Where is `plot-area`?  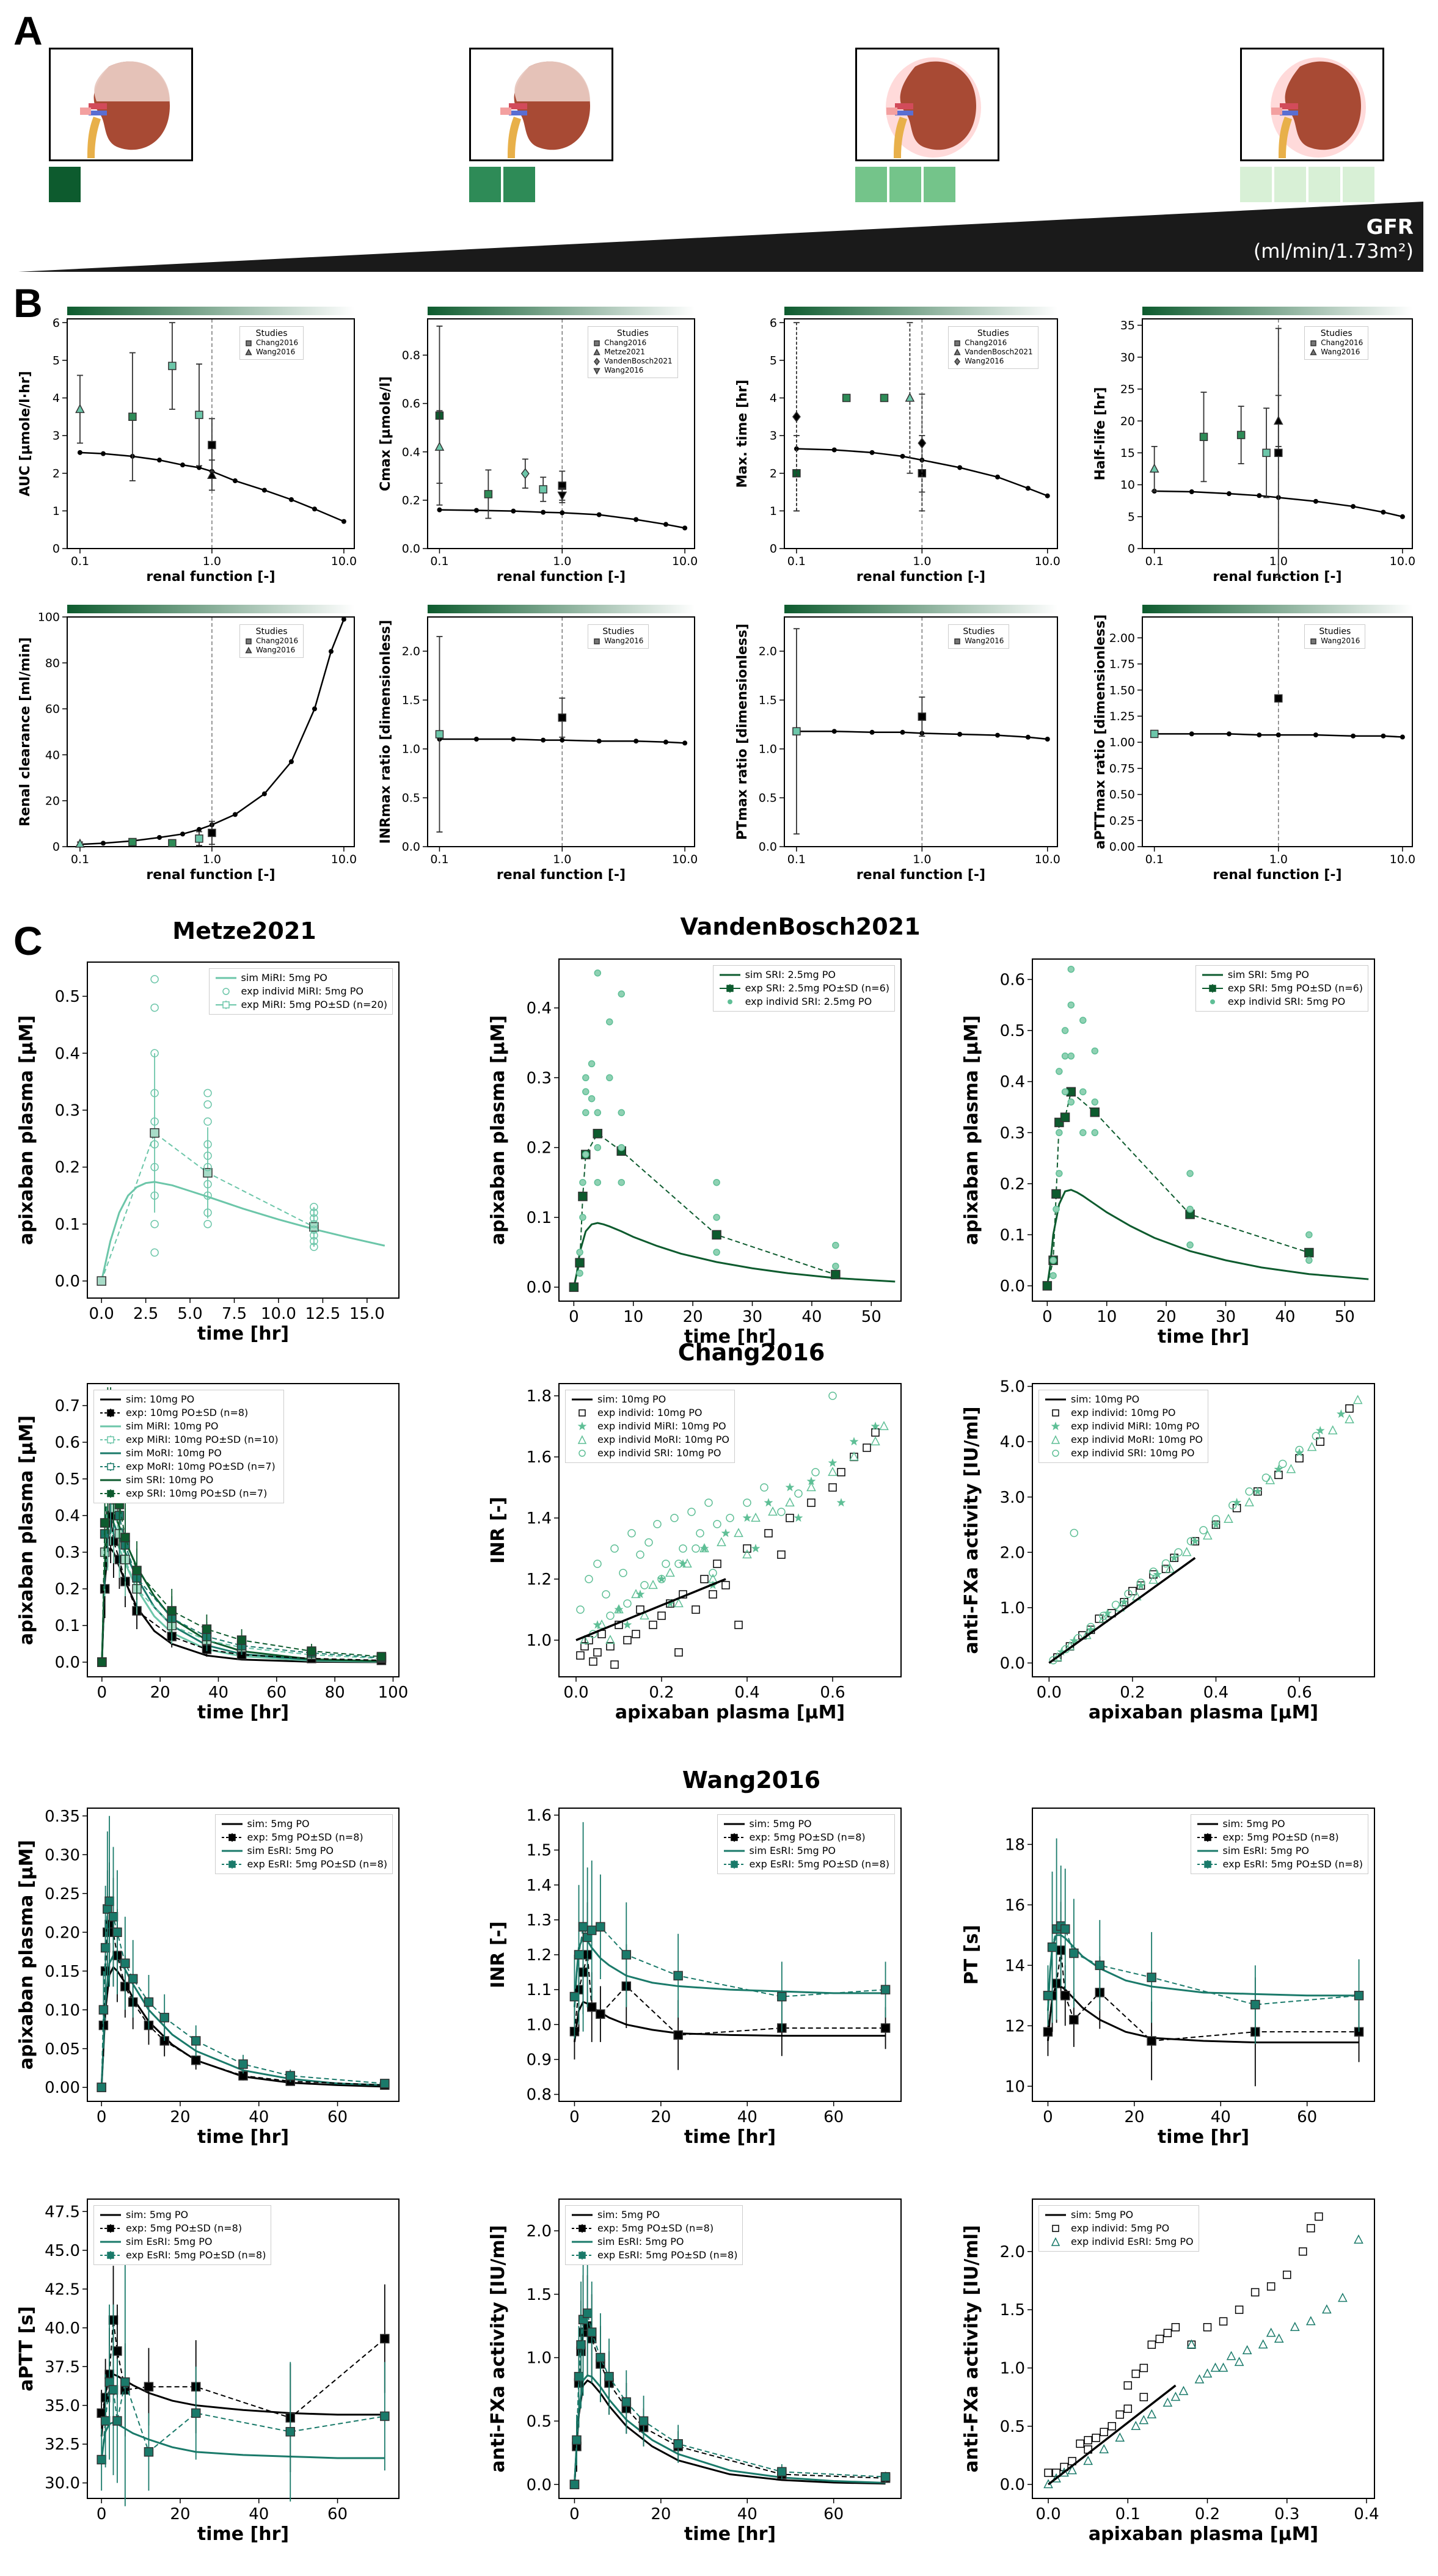 plot-area is located at coordinates (242, 1527).